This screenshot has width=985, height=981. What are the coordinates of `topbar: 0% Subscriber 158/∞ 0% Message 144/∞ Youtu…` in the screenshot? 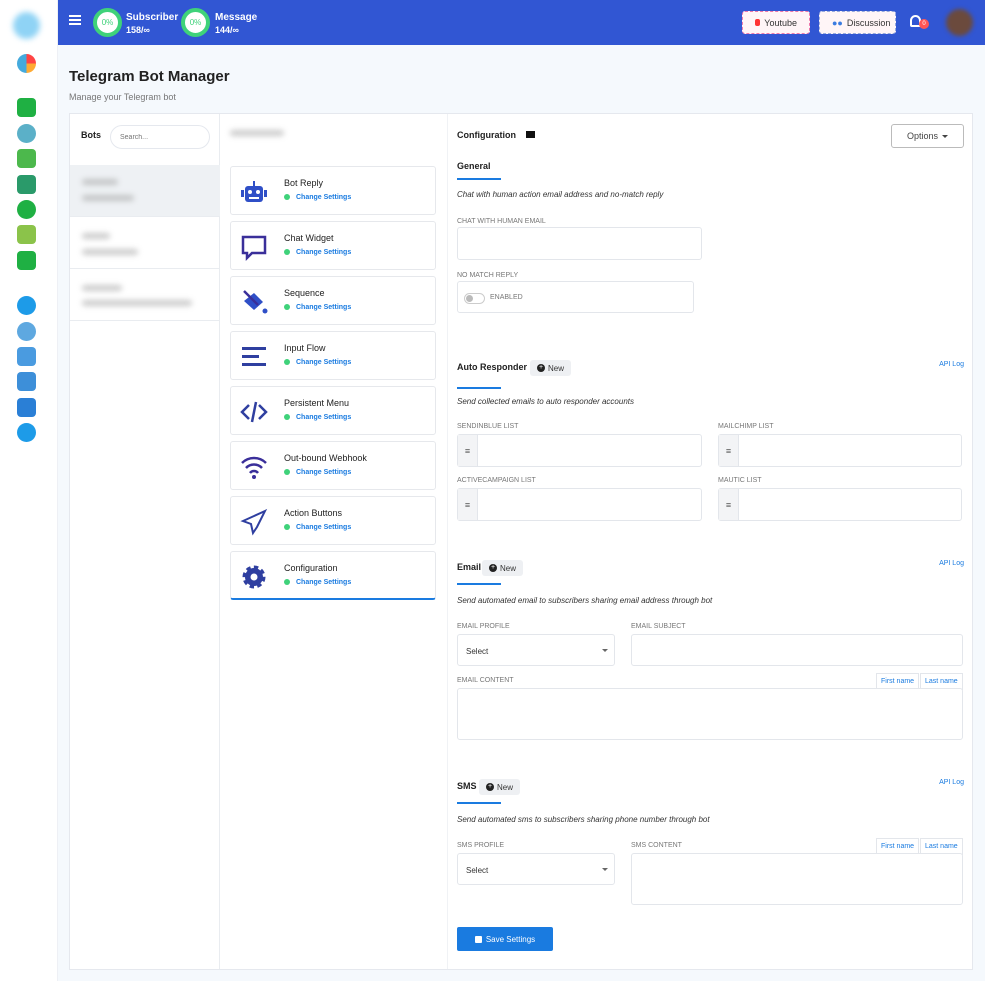 It's located at (521, 22).